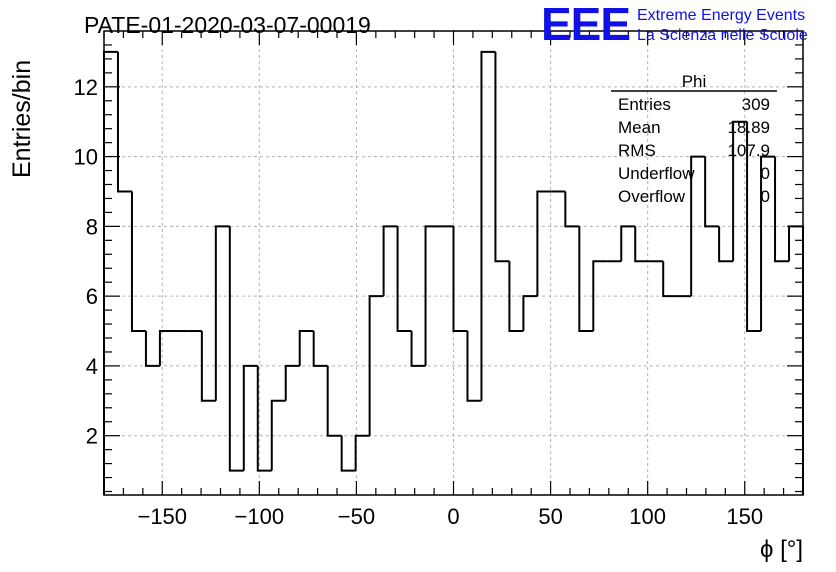  Describe the element at coordinates (722, 35) in the screenshot. I see `logo-line2: La Scienza nelle Scuole` at that location.